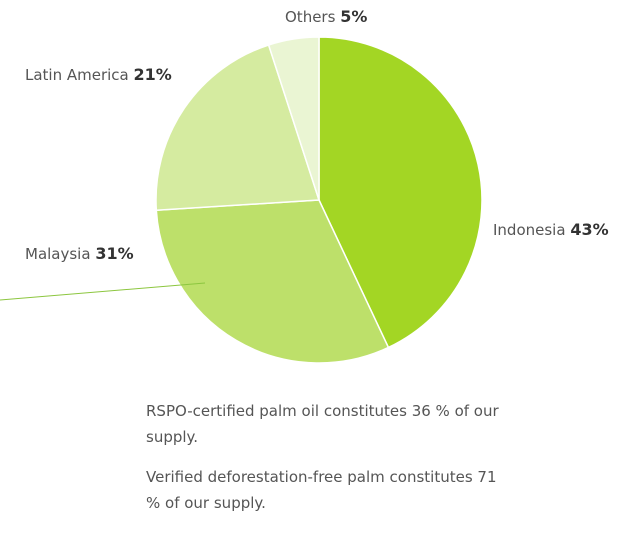 The width and height of the screenshot is (636, 540). What do you see at coordinates (589, 229) in the screenshot?
I see `value-label: 43%` at bounding box center [589, 229].